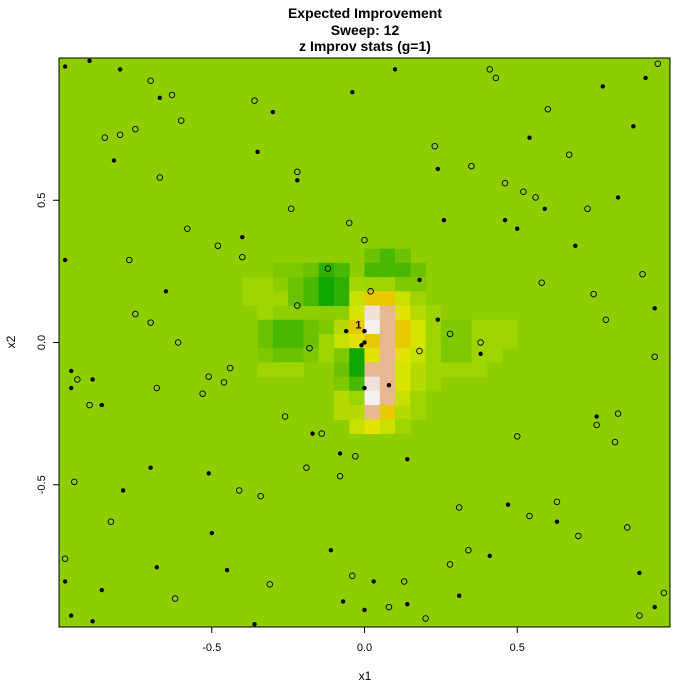 This screenshot has height=700, width=700. What do you see at coordinates (358, 325) in the screenshot?
I see `annotations: 1` at bounding box center [358, 325].